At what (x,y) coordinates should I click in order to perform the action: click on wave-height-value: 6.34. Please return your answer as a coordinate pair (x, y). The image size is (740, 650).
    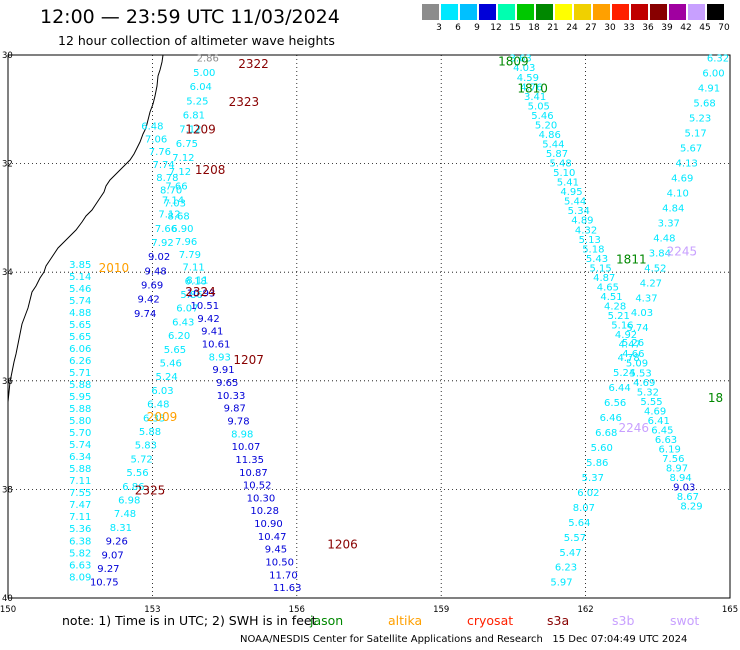
    Looking at the image, I should click on (80, 457).